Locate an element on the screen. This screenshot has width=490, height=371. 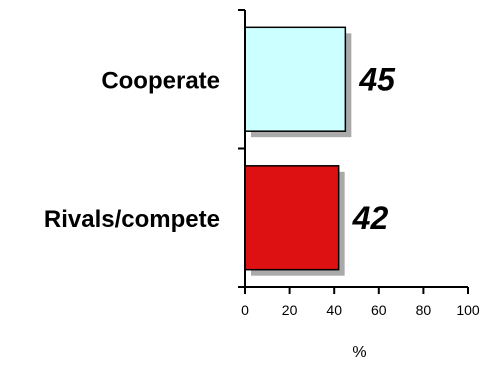
category-label: Rivals/compete is located at coordinates (132, 219).